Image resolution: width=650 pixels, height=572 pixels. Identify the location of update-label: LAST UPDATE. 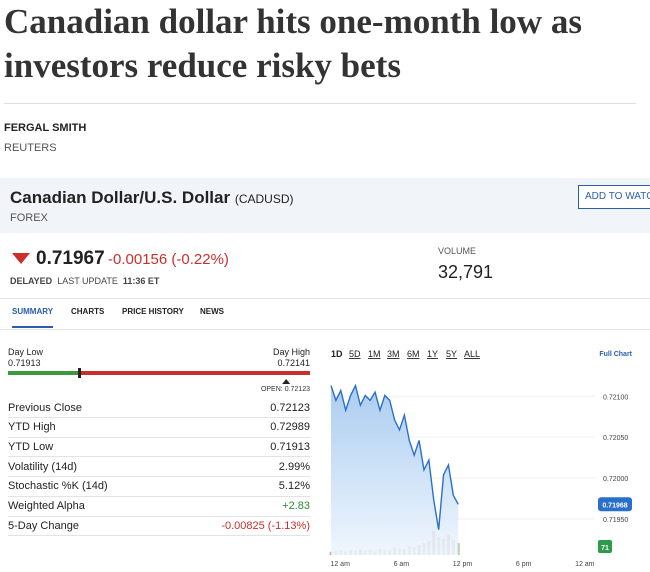
(87, 281).